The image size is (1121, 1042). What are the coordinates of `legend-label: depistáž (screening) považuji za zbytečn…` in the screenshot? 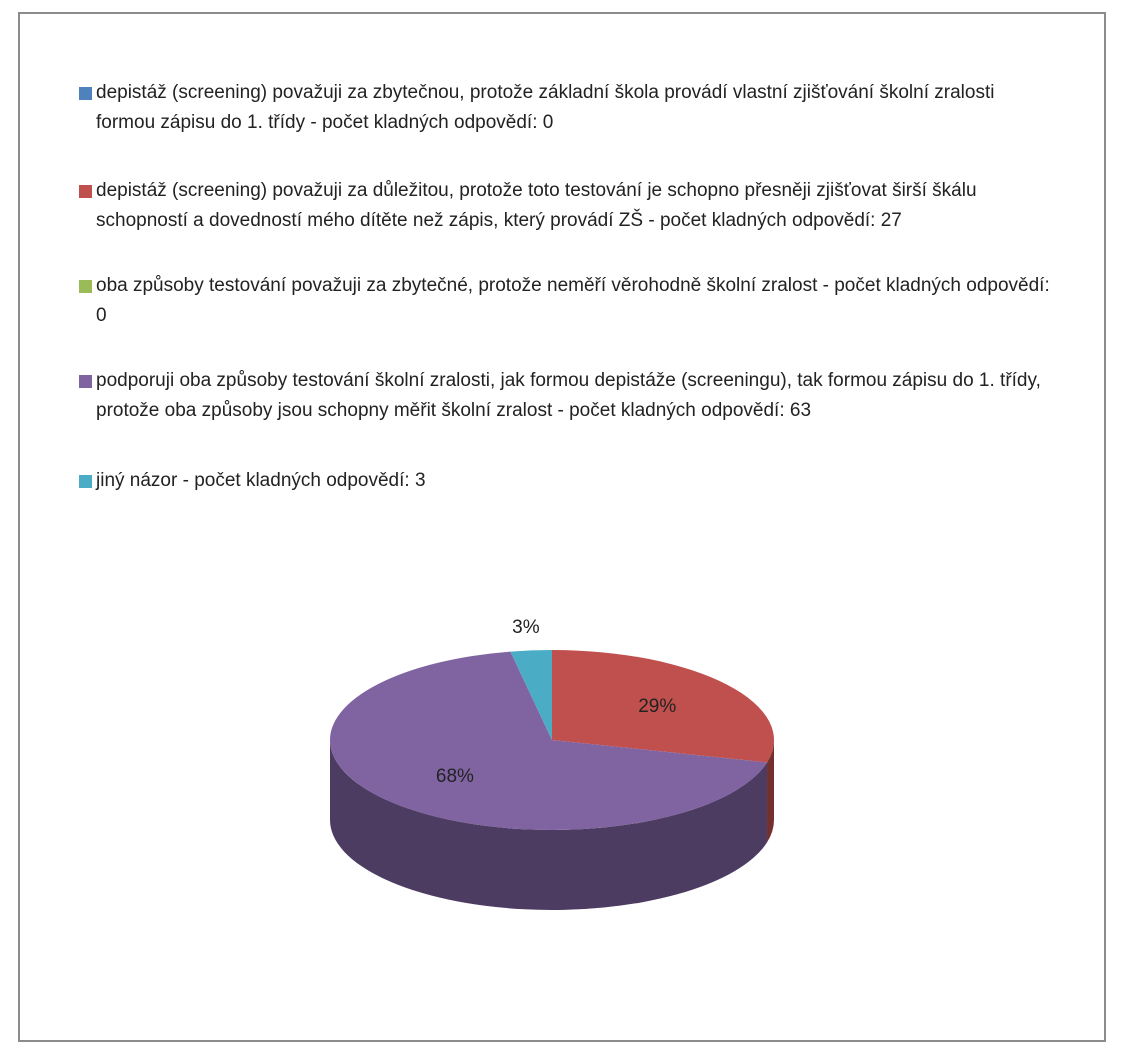 It's located at (545, 107).